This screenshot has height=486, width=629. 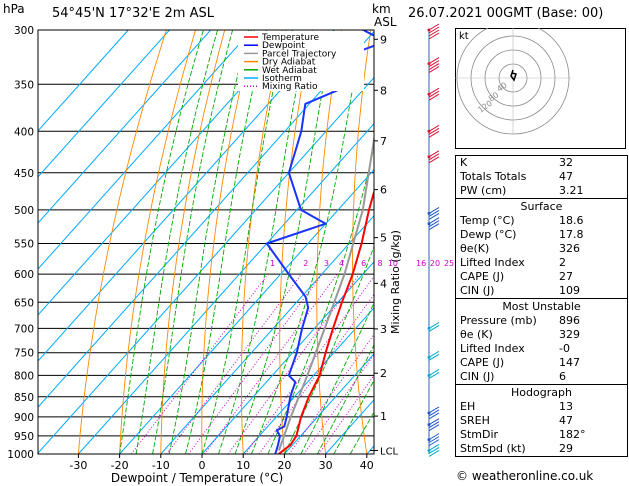 I want to click on pressure-tick-label: 800, so click(x=24, y=376).